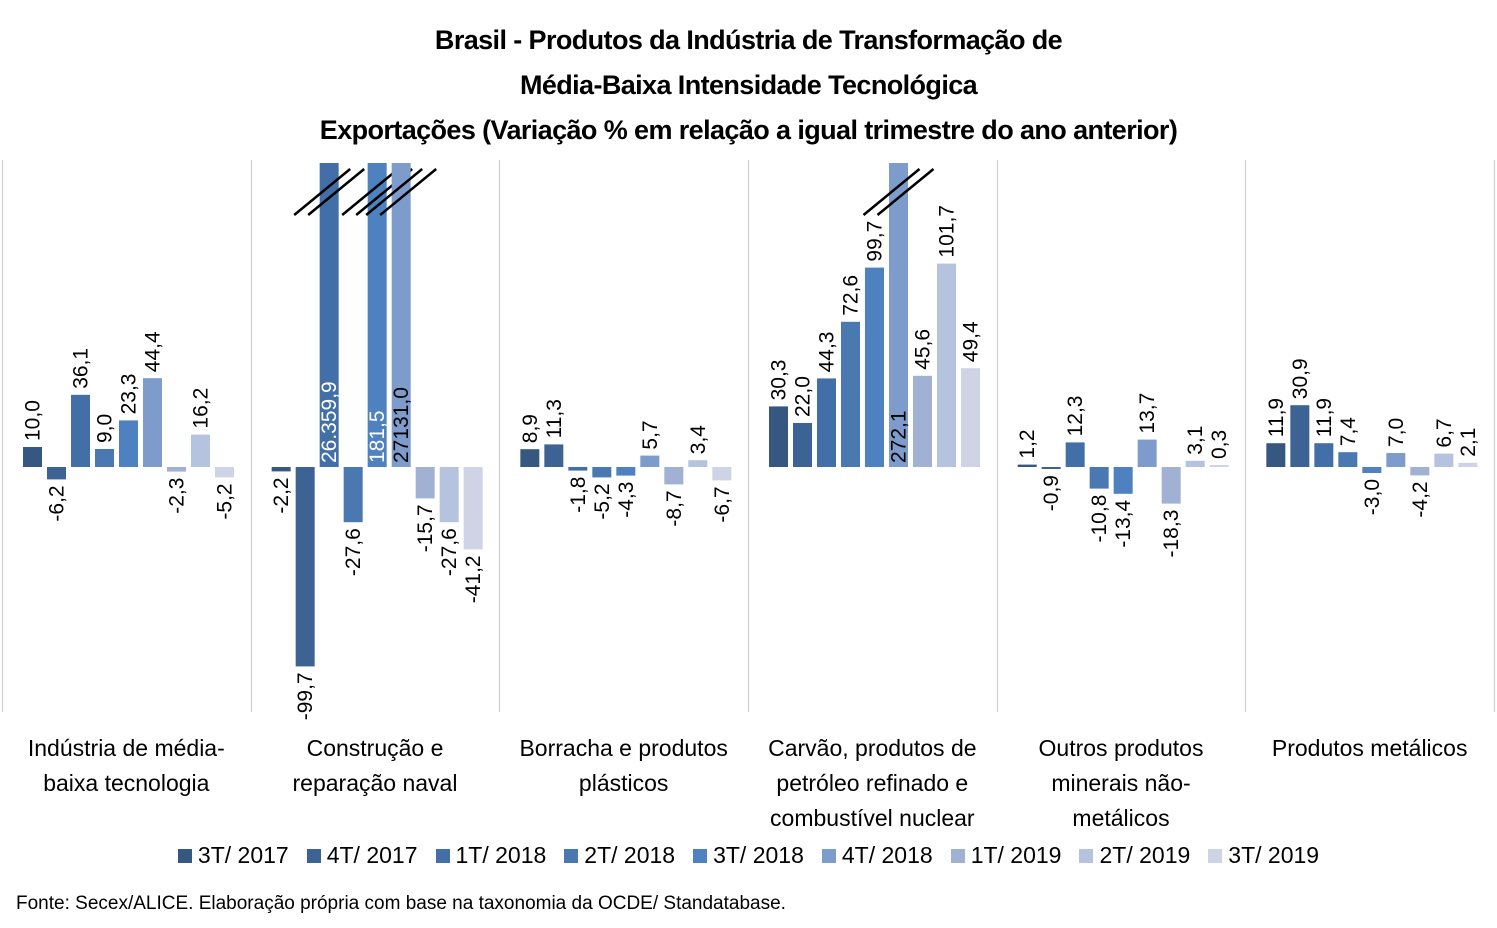 The image size is (1497, 928). I want to click on category-label: plásticos, so click(623, 783).